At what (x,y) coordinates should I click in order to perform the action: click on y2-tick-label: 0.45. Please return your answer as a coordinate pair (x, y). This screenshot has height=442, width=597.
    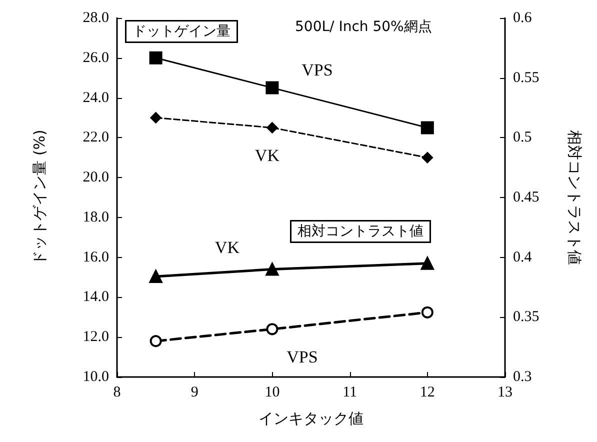
    Looking at the image, I should click on (526, 198).